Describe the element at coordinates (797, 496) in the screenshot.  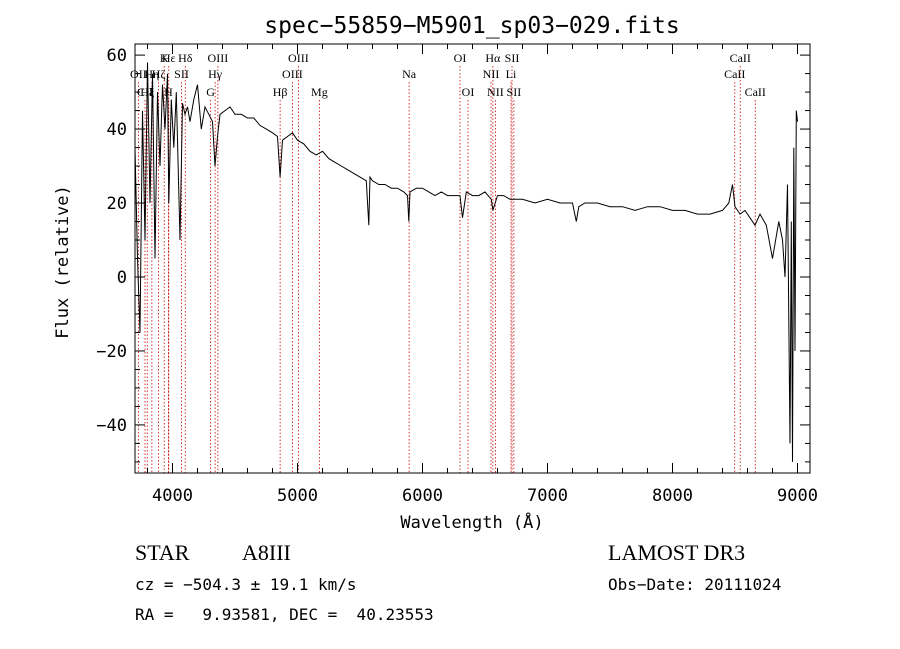
I see `x-tick-label: 9000` at that location.